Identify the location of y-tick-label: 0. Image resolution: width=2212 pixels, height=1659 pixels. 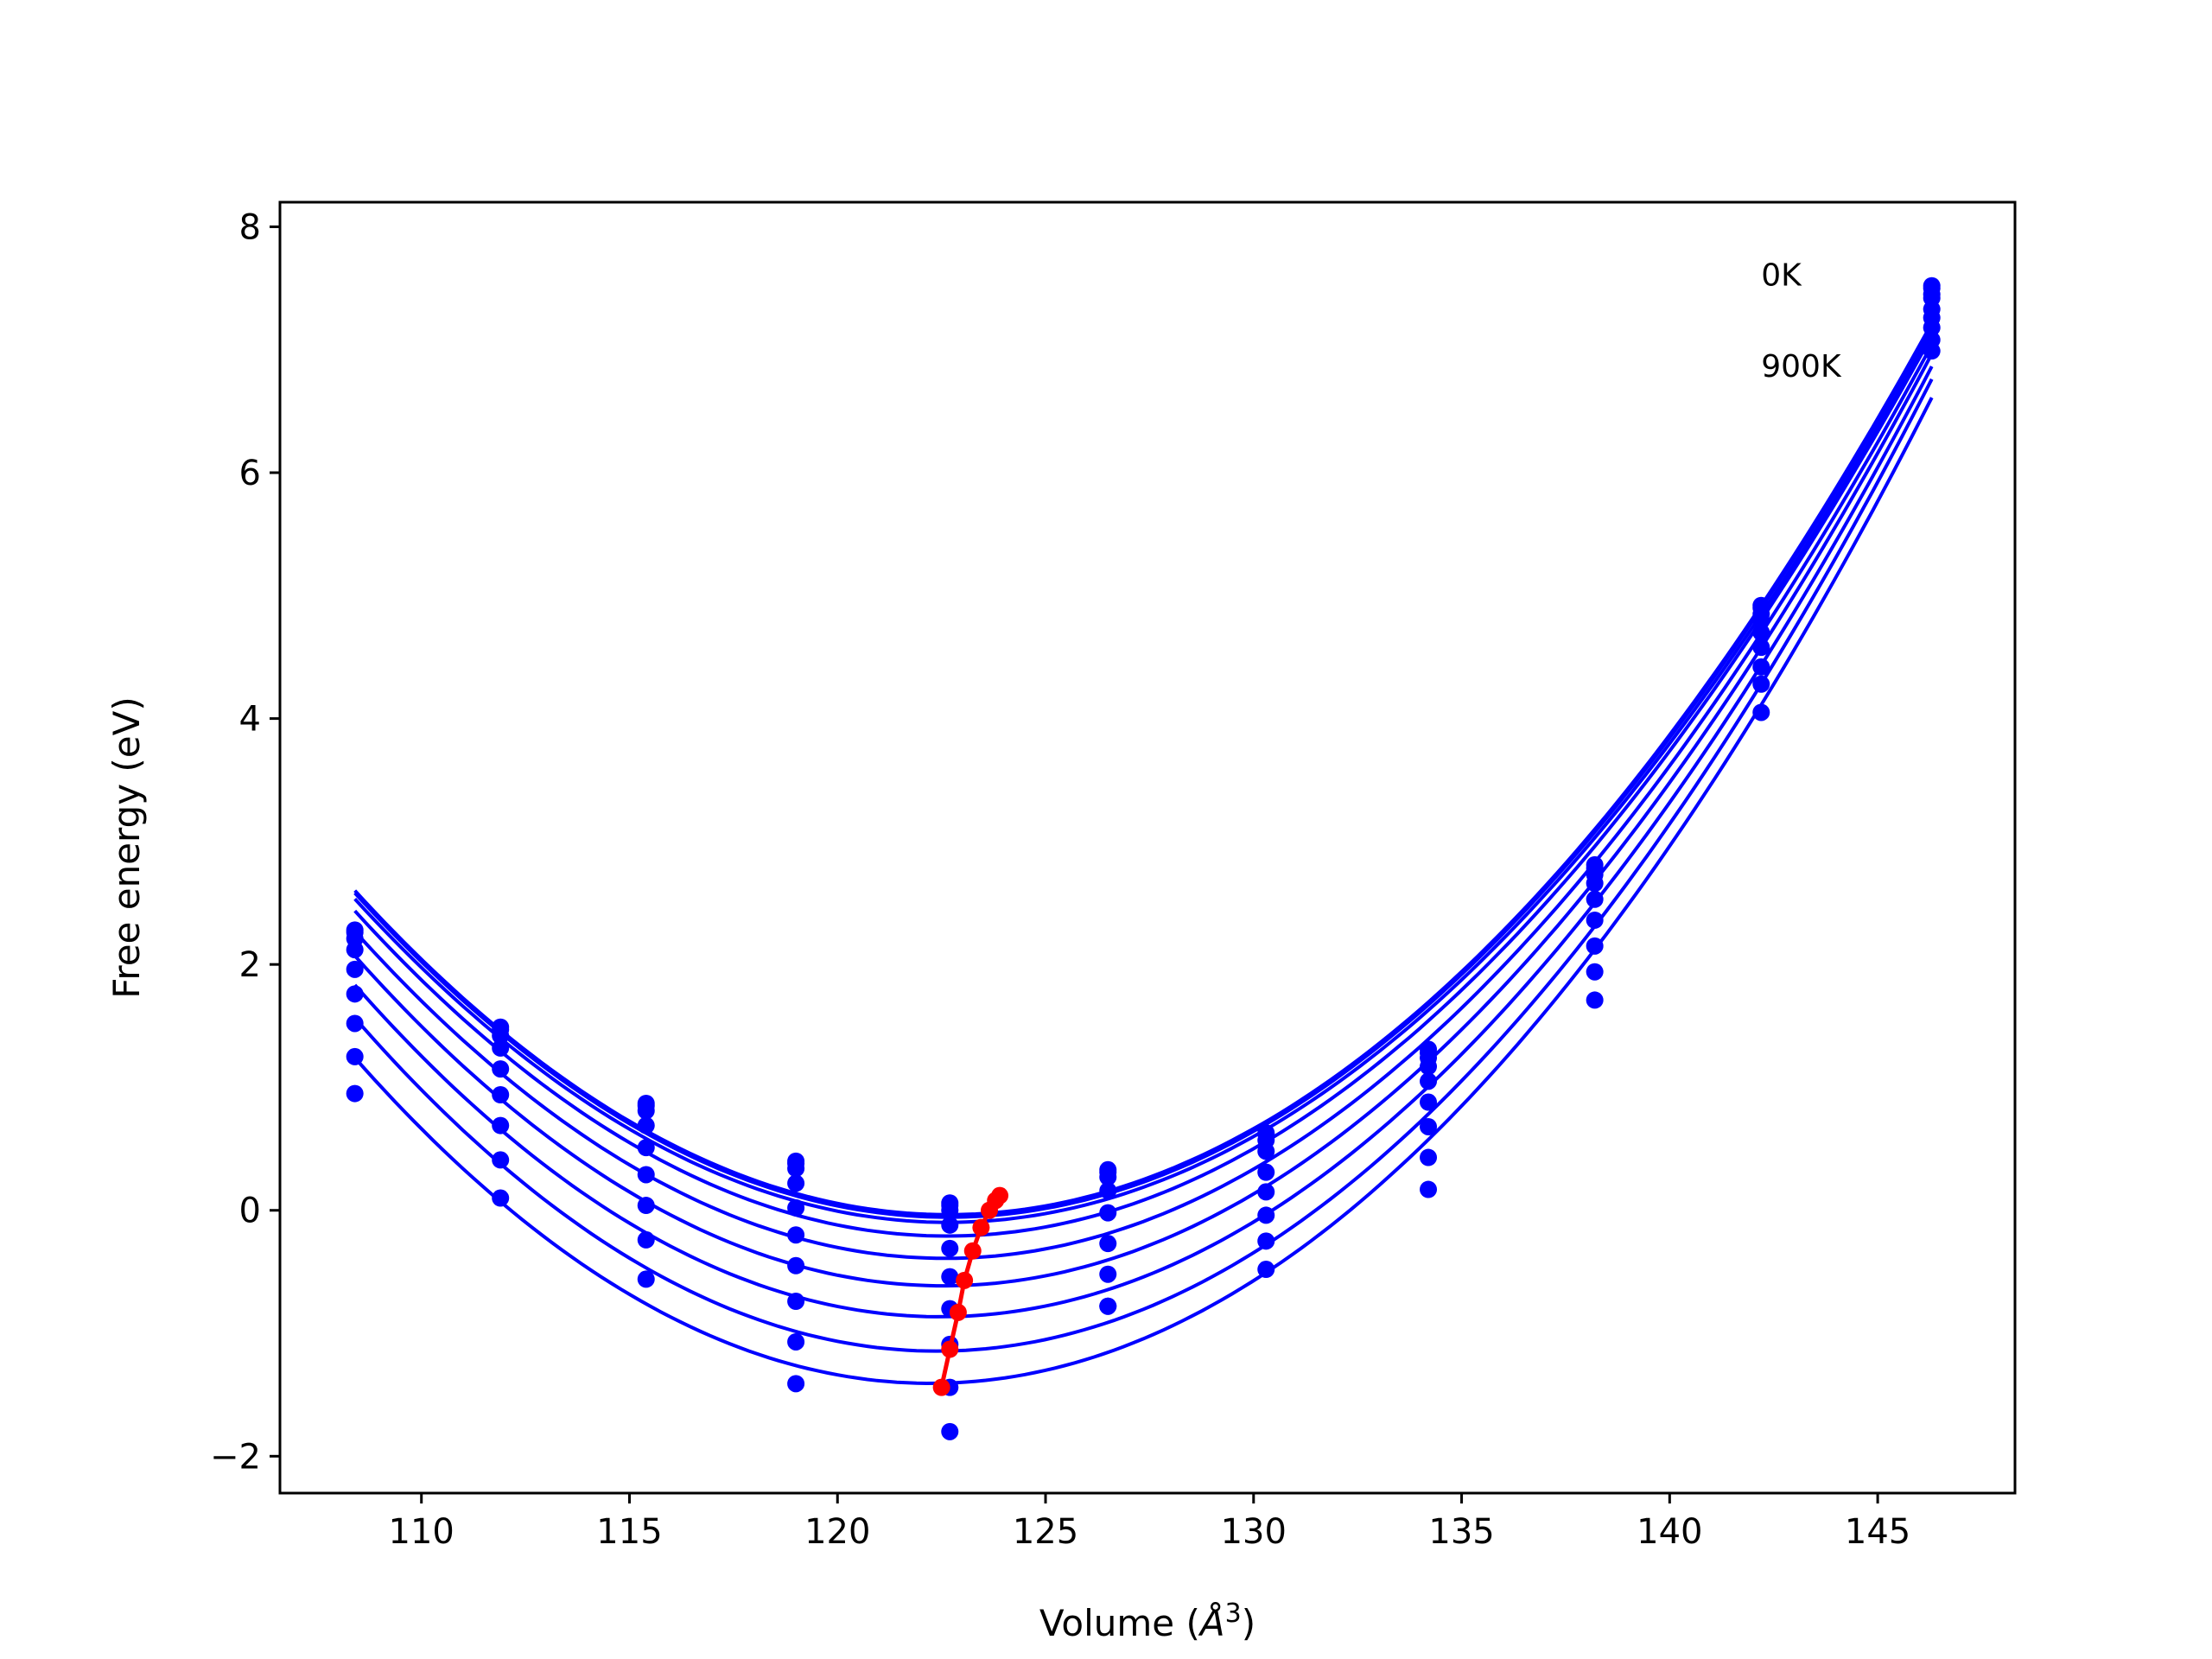
(250, 1211).